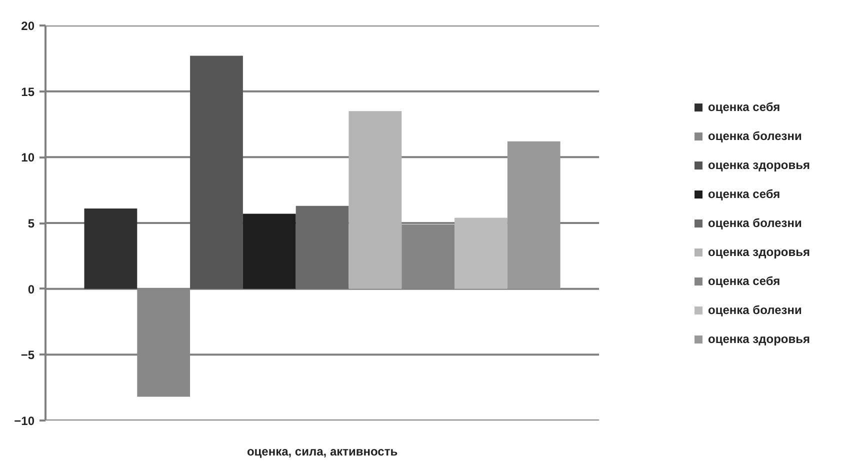 Image resolution: width=843 pixels, height=473 pixels. What do you see at coordinates (28, 157) in the screenshot?
I see `y-tick-label: 10` at bounding box center [28, 157].